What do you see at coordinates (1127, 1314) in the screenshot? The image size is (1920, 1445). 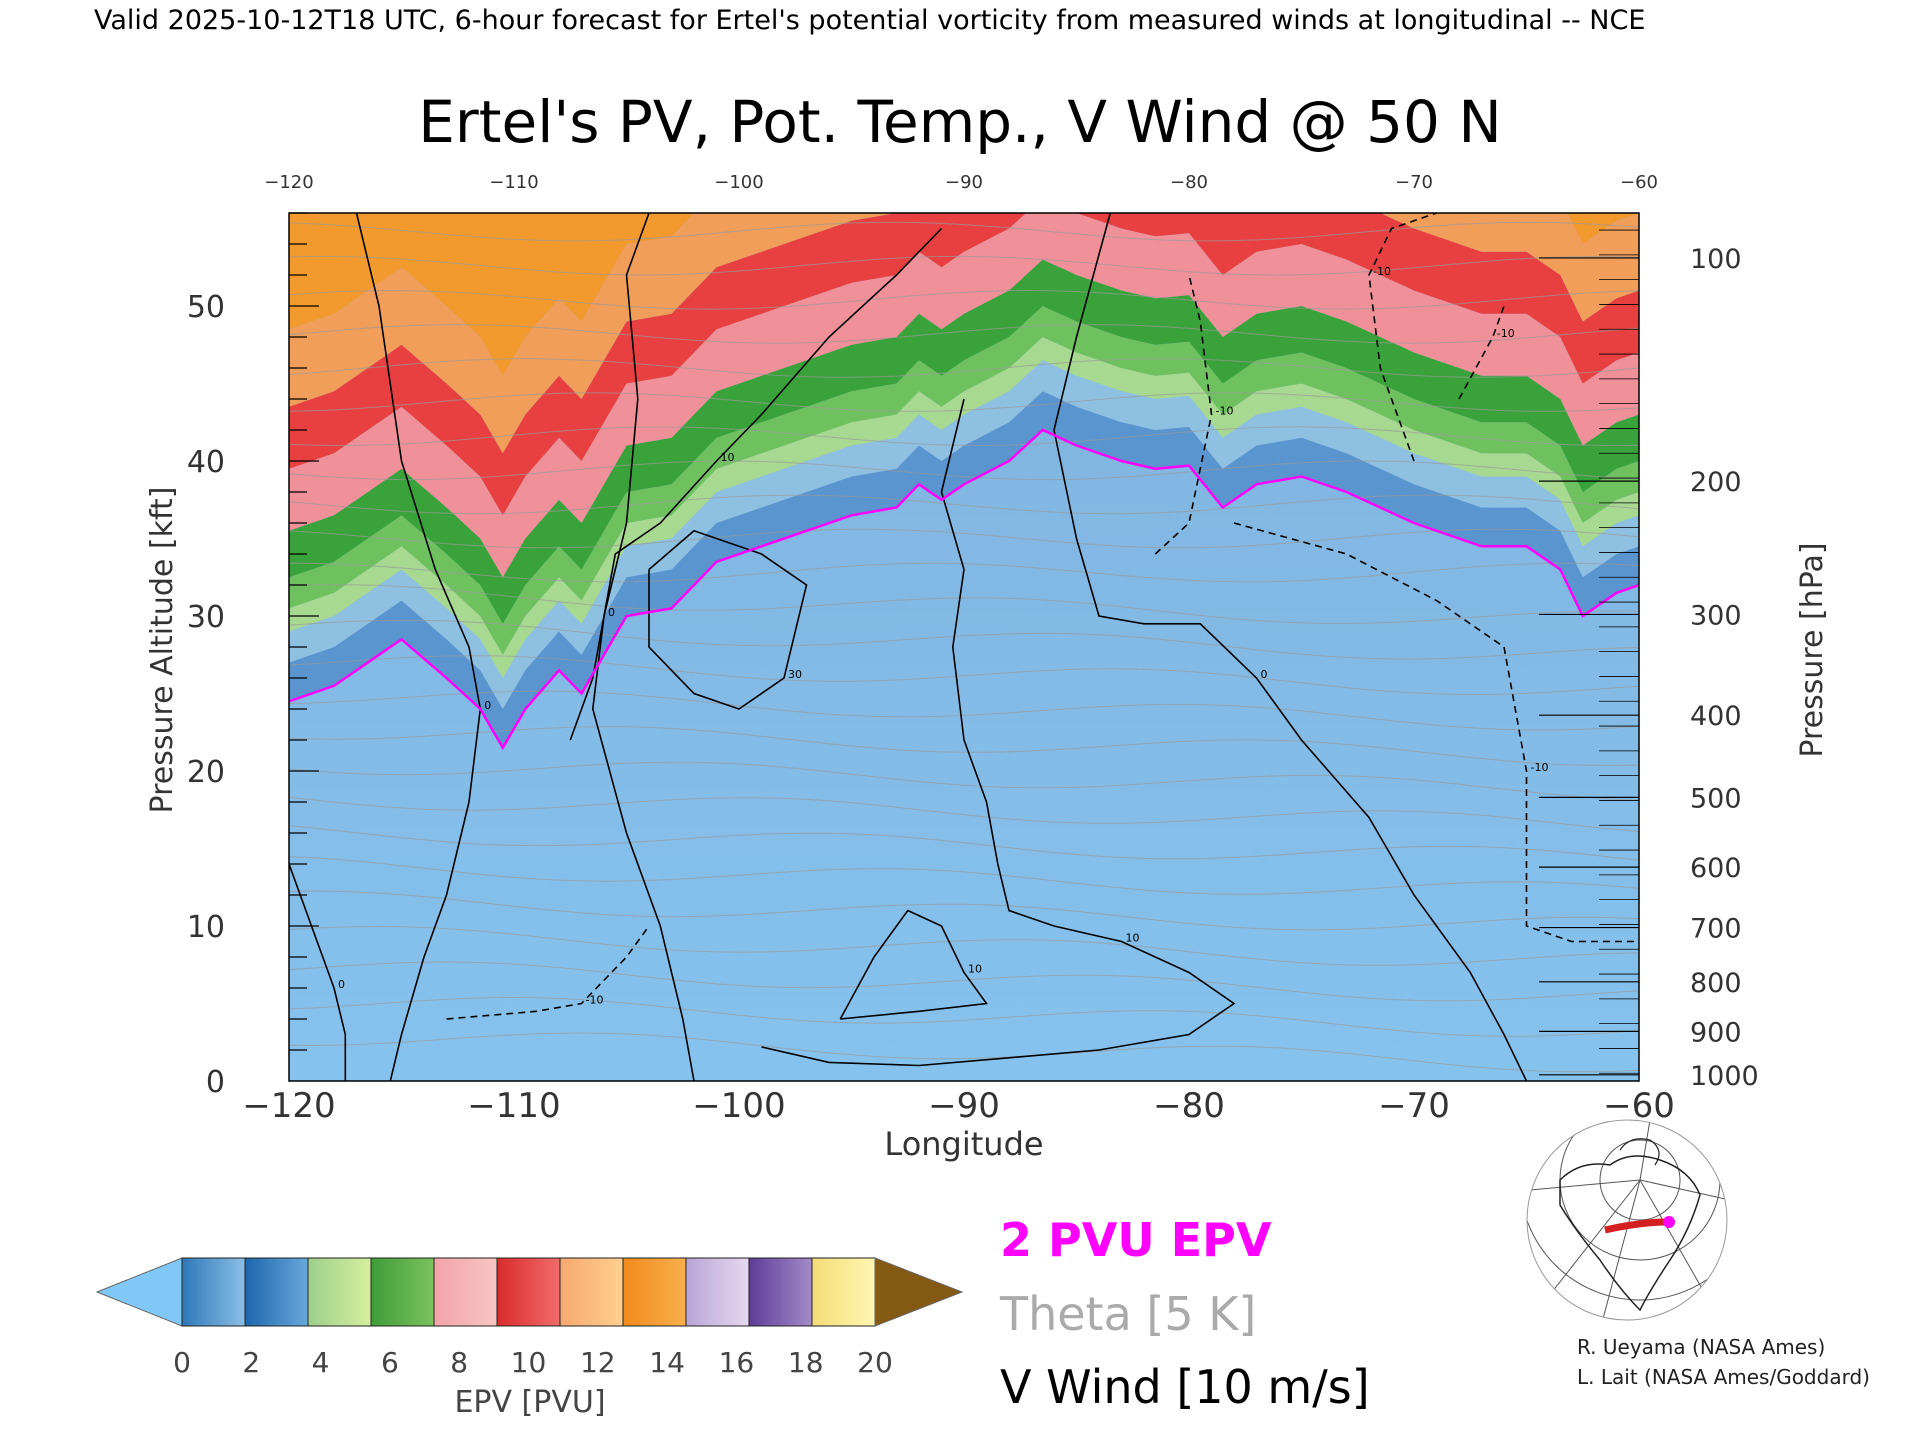 I see `key-theta: Theta [5 K]` at bounding box center [1127, 1314].